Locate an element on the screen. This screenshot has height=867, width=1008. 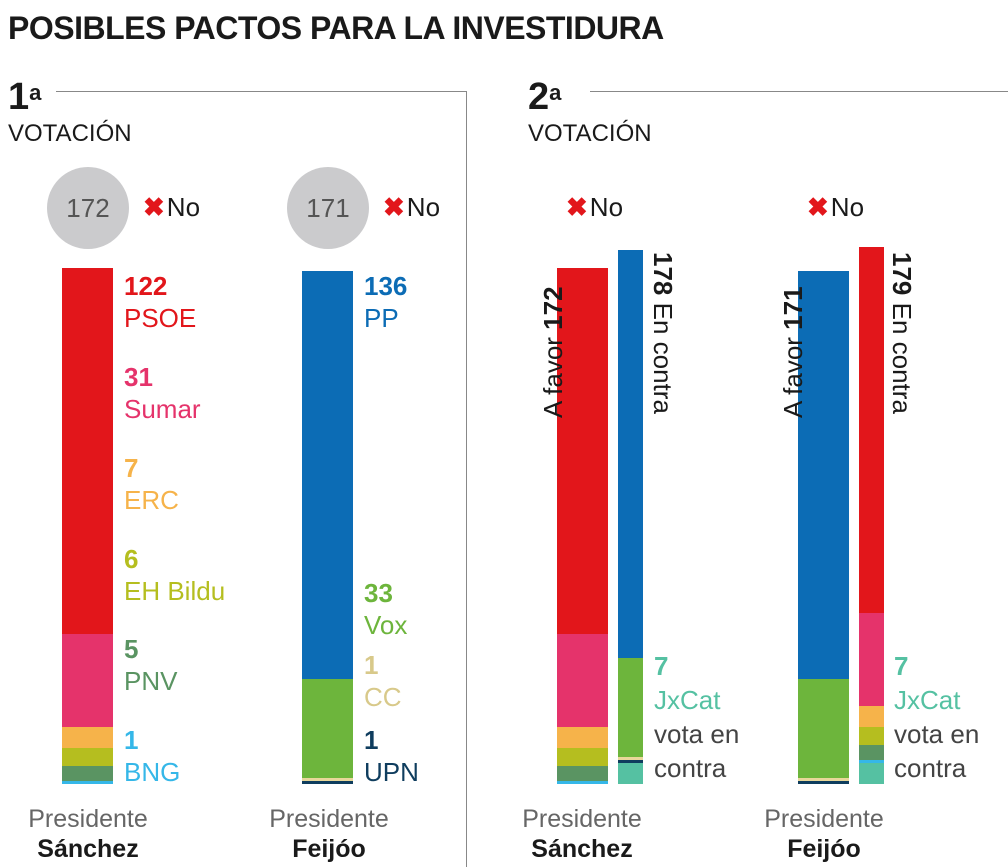
bar-2-sanchez-favor-bng is located at coordinates (582, 782).